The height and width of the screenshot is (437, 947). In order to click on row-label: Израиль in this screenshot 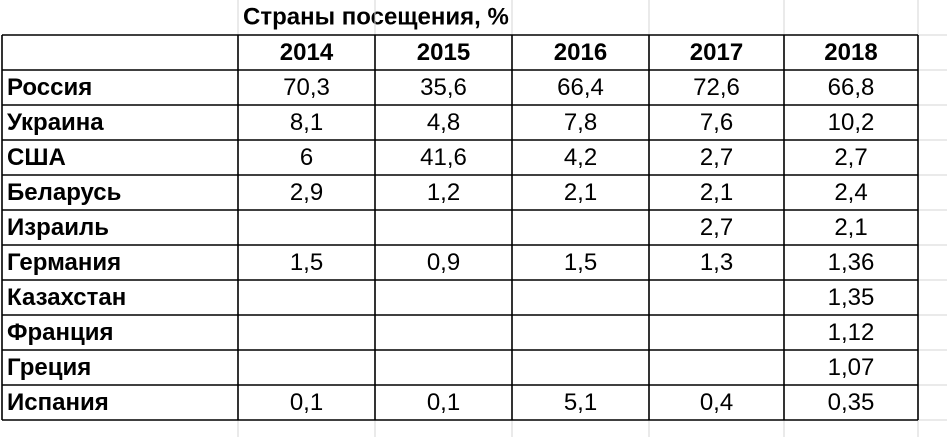, I will do `click(58, 227)`.